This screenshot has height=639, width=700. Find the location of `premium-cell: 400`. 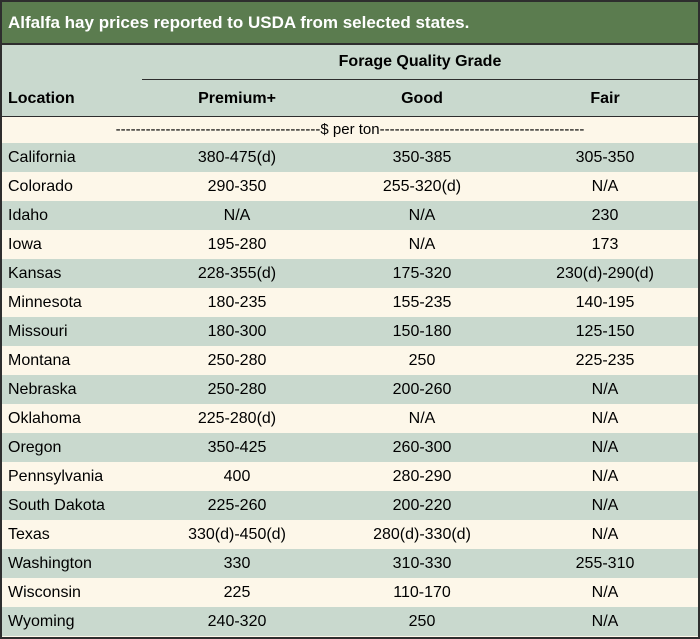

premium-cell: 400 is located at coordinates (237, 476).